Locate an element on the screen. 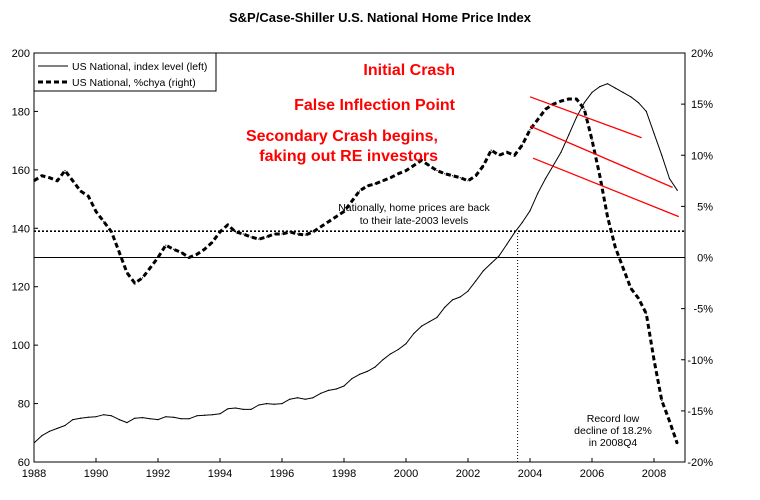 This screenshot has width=760, height=500. initial-crash-arrow is located at coordinates (585, 117).